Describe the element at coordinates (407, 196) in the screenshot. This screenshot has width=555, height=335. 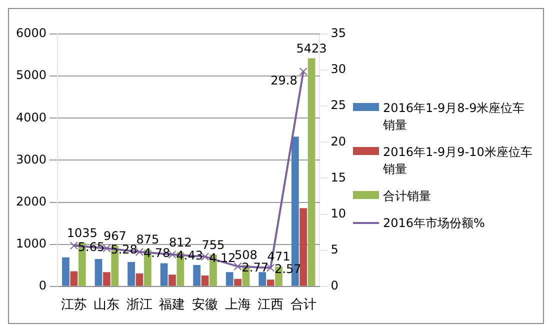
I see `legend-label: 合计销量` at that location.